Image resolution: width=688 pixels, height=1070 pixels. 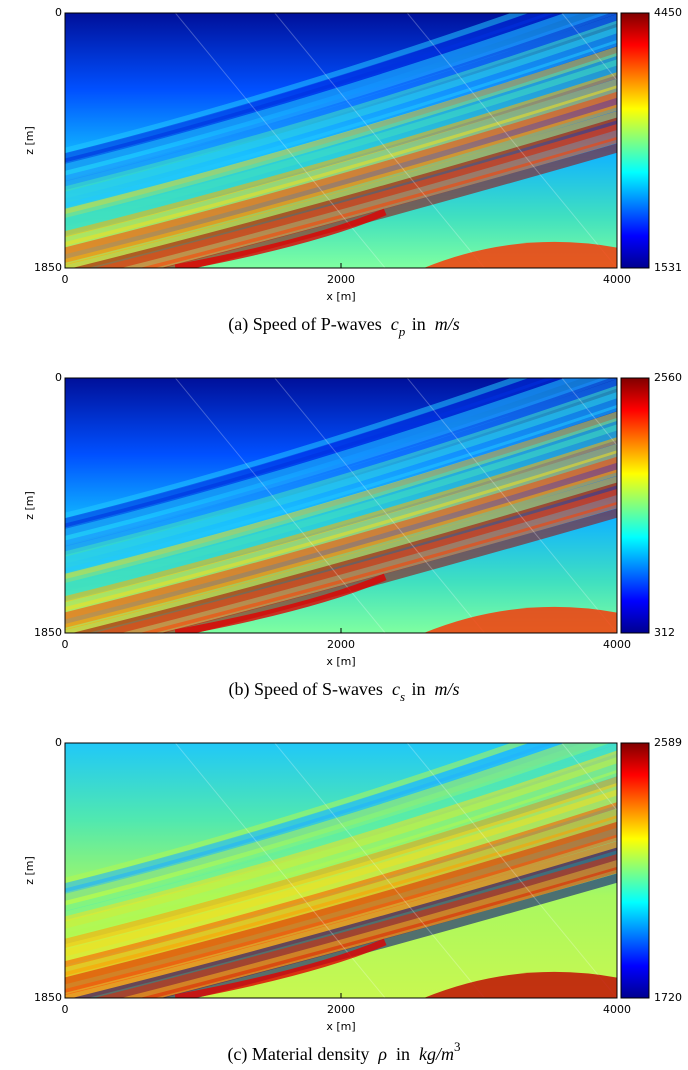 I want to click on colorbar-tick-label: 2589, so click(x=668, y=742).